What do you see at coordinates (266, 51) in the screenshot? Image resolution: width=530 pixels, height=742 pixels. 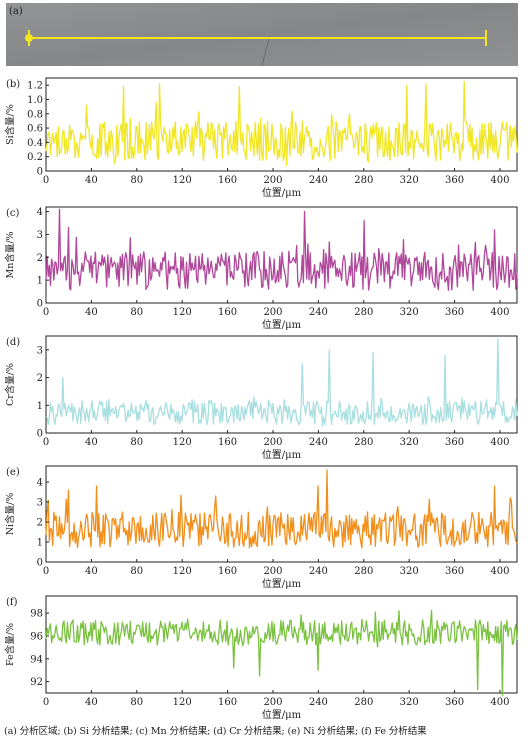 I see `sem-crack` at bounding box center [266, 51].